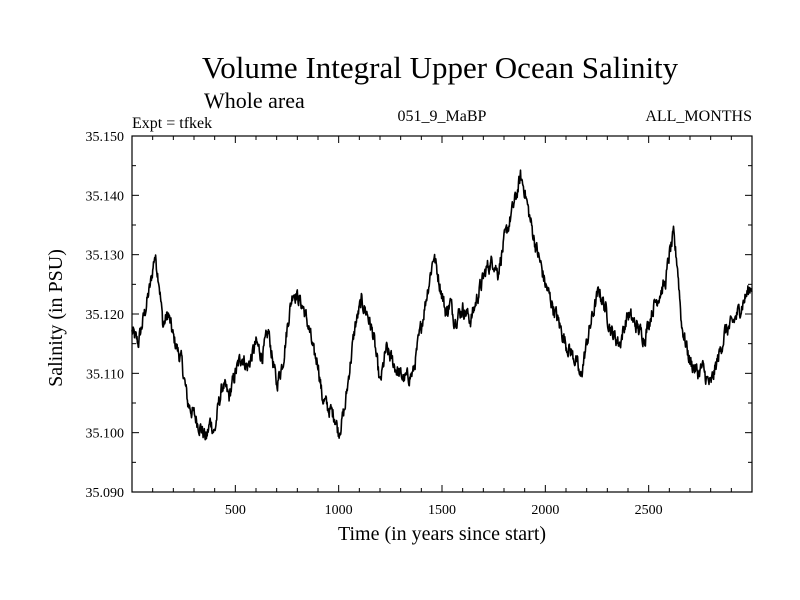  Describe the element at coordinates (105, 256) in the screenshot. I see `y-tick-label: 35.130` at that location.